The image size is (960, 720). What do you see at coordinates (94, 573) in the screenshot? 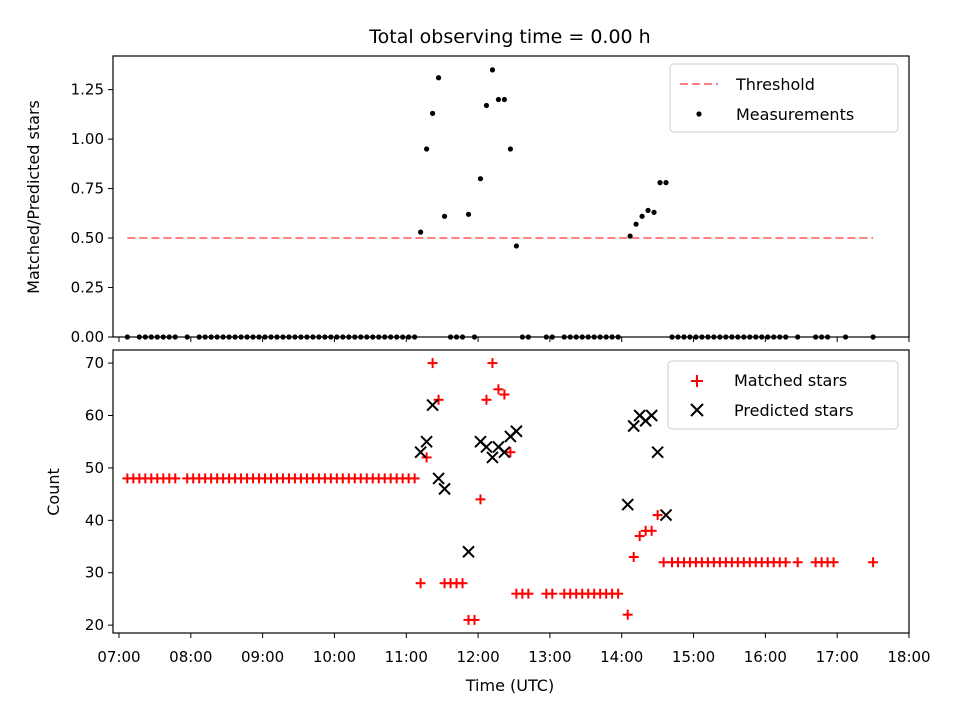
I see `y-tick-label: 30` at bounding box center [94, 573].